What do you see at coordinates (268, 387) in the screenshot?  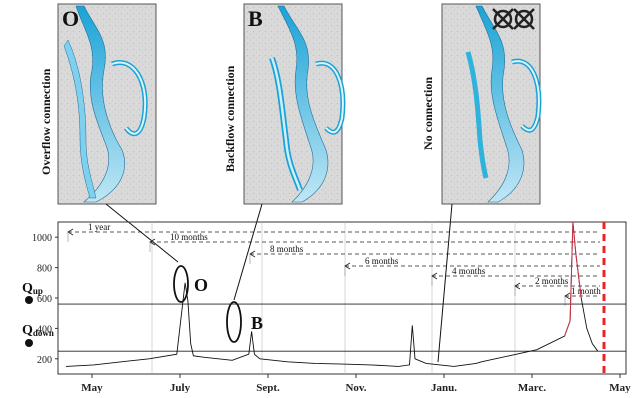 I see `x-tick-label: Sept.` at bounding box center [268, 387].